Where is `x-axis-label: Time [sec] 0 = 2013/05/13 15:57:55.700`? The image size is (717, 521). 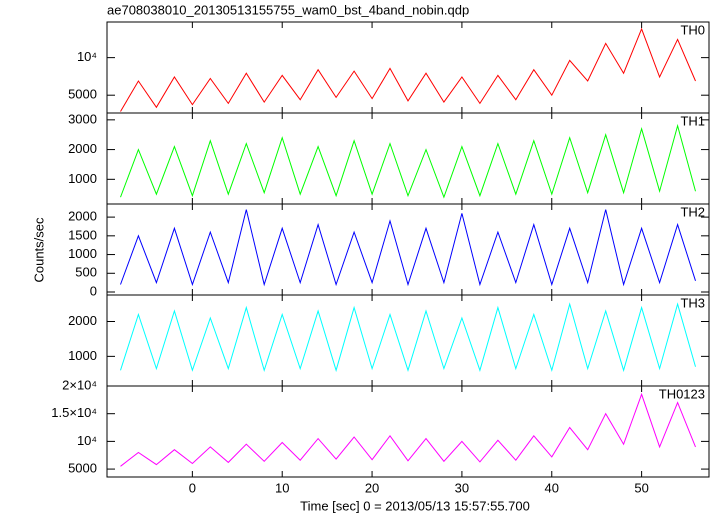
x-axis-label: Time [sec] 0 = 2013/05/13 15:57:55.700 is located at coordinates (415, 505).